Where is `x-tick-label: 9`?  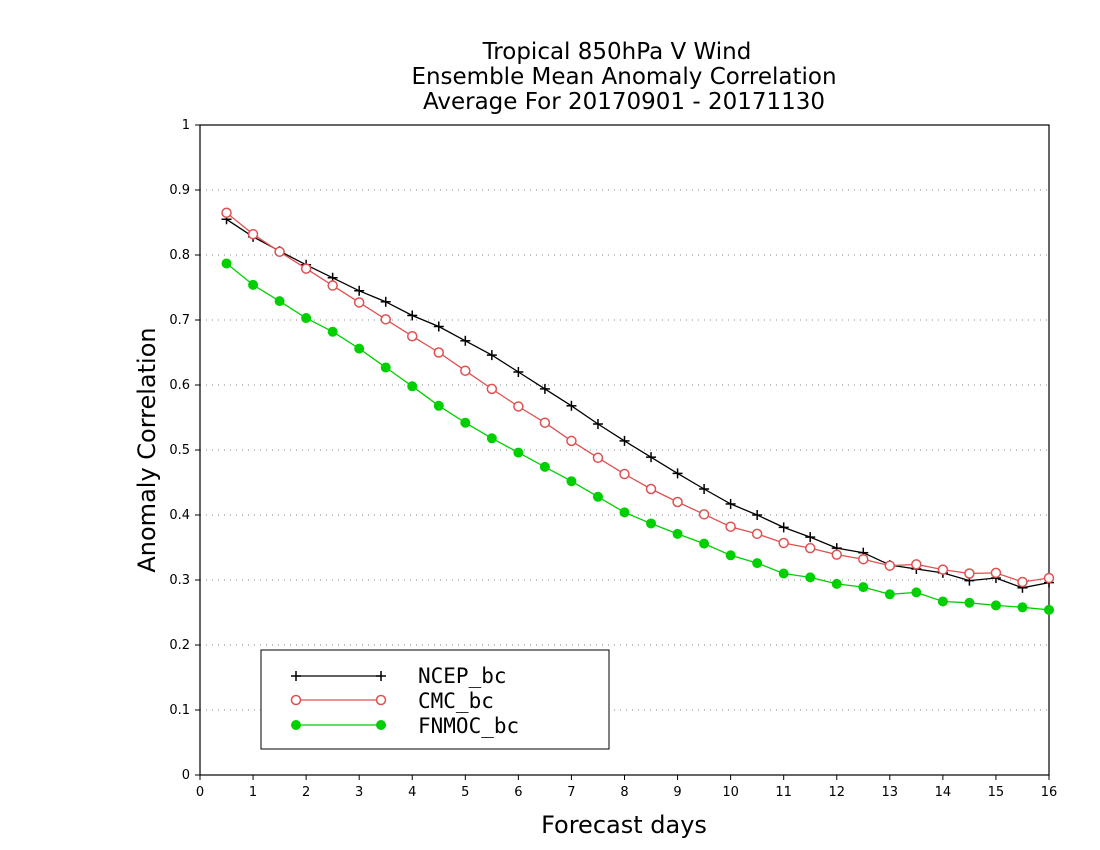 x-tick-label: 9 is located at coordinates (677, 792).